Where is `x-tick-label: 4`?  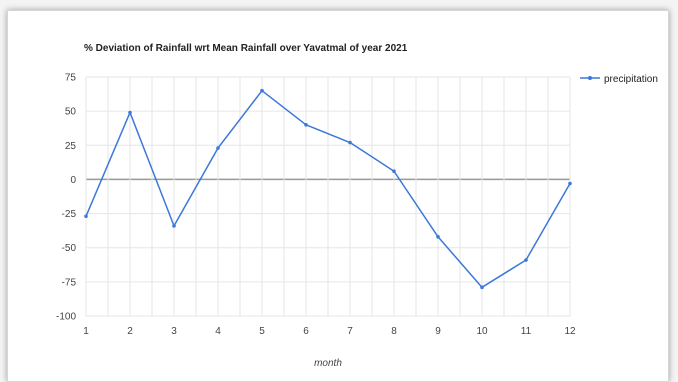 x-tick-label: 4 is located at coordinates (218, 331).